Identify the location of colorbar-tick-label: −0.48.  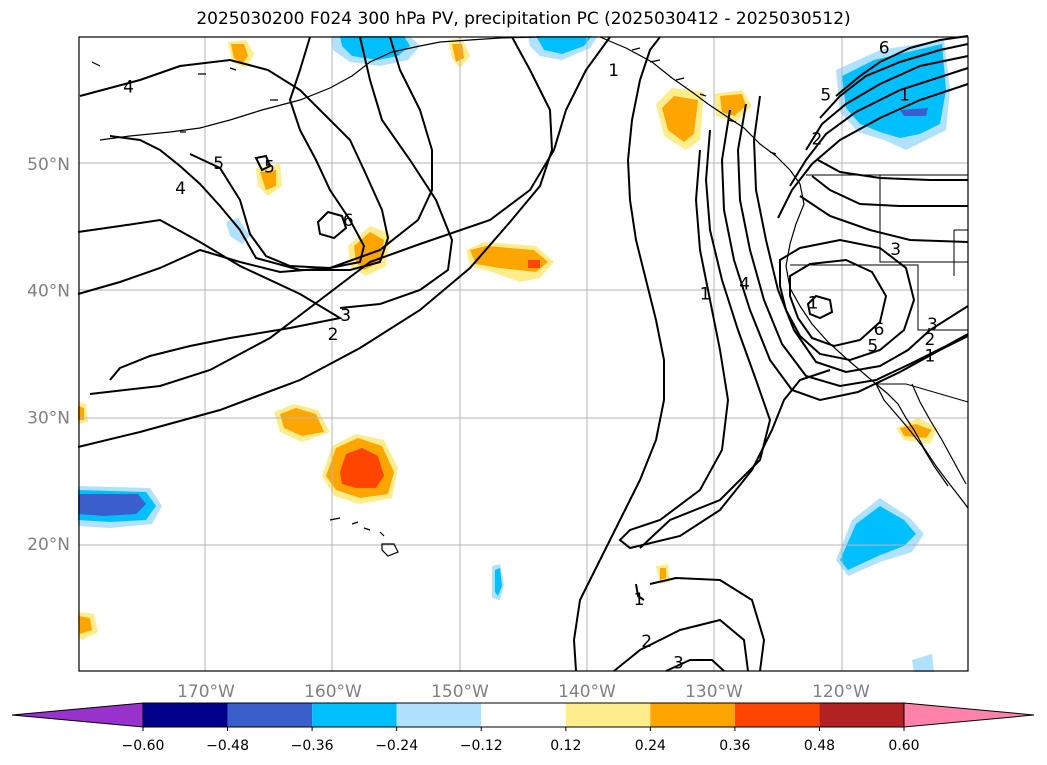
(227, 746).